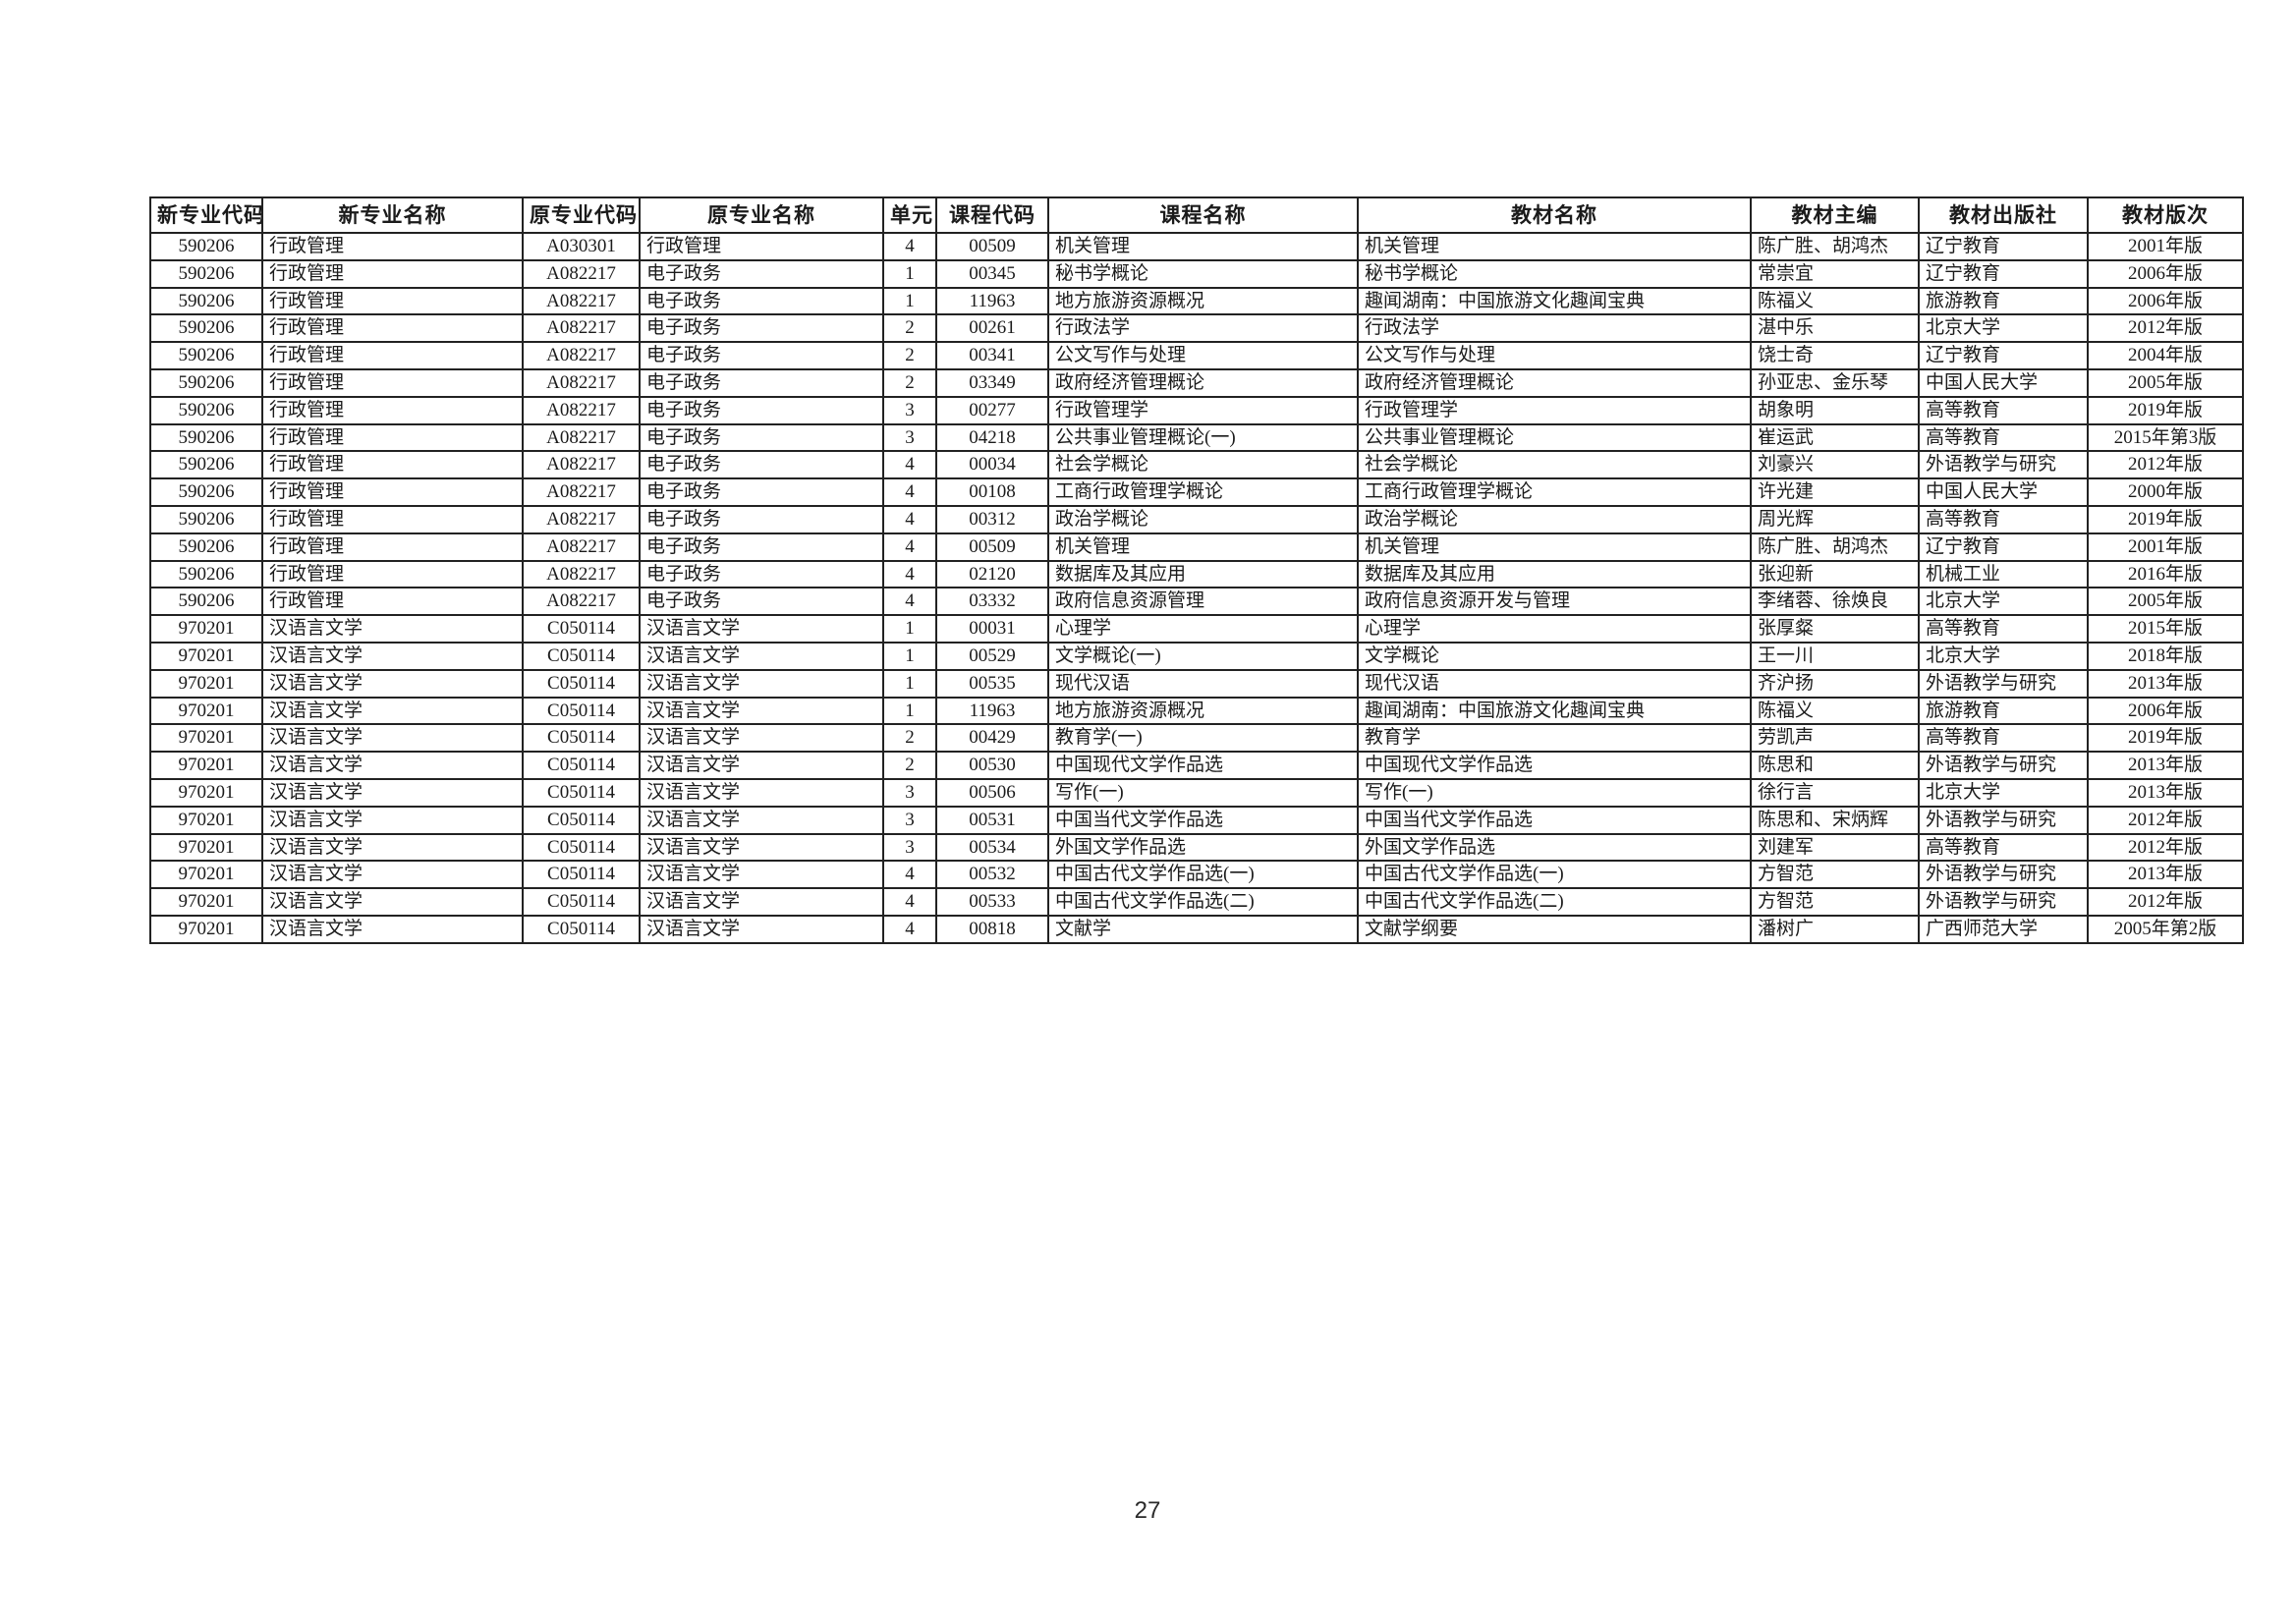 The width and height of the screenshot is (2295, 1624). What do you see at coordinates (1835, 273) in the screenshot?
I see `table-cell: 常崇宜` at bounding box center [1835, 273].